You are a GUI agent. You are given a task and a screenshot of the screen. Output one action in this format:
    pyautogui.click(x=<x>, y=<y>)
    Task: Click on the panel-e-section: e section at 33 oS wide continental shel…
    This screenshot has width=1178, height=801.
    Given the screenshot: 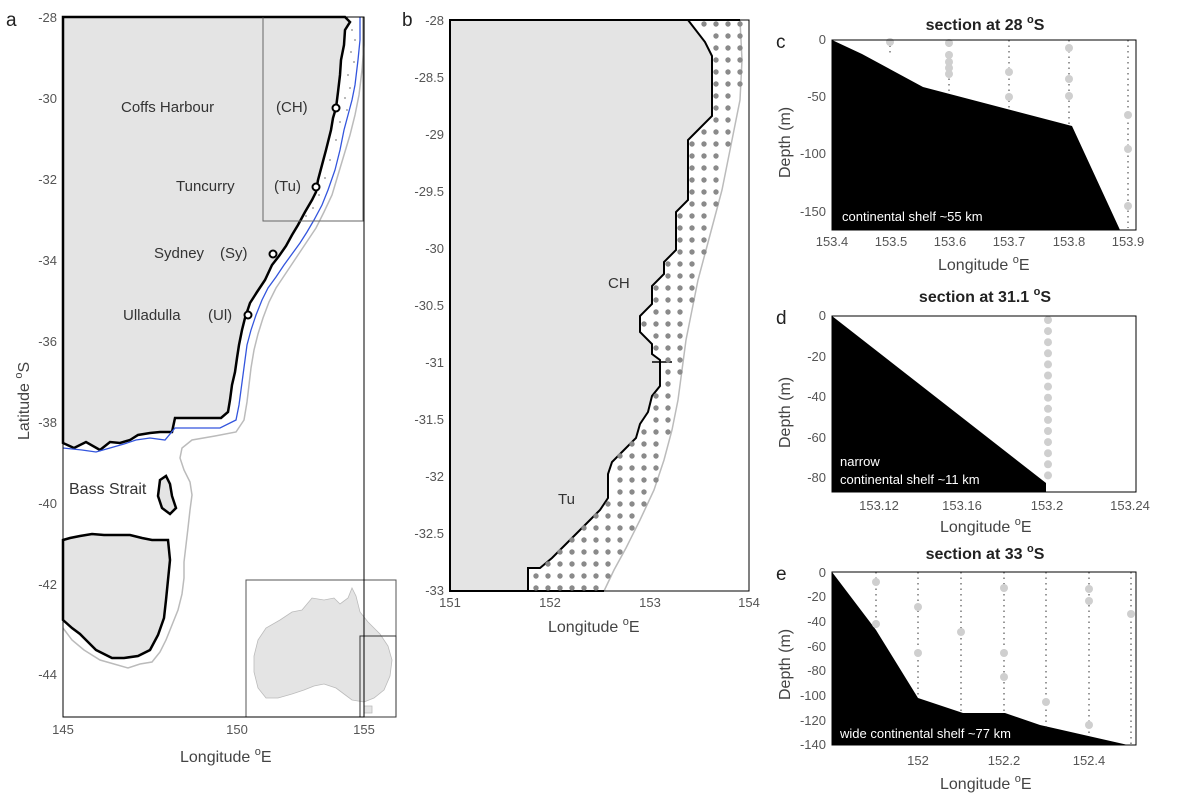 What is the action you would take?
    pyautogui.click(x=956, y=668)
    